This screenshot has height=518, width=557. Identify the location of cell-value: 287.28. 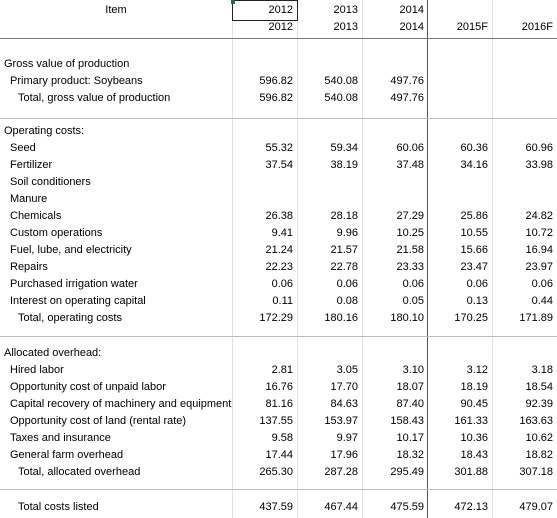
(341, 472).